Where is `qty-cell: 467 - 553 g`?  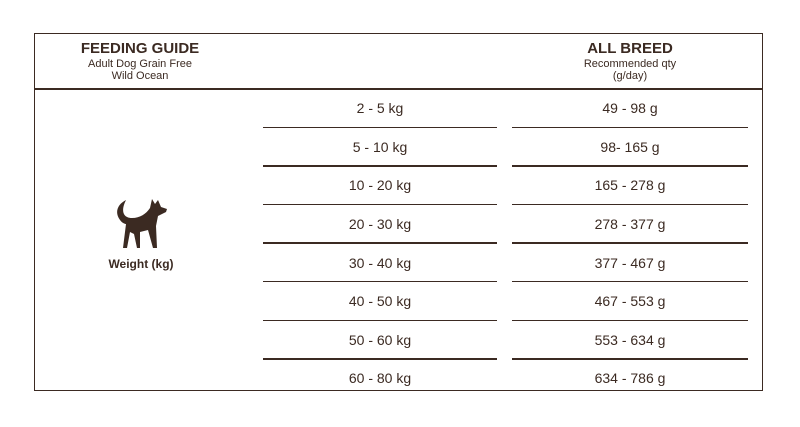
qty-cell: 467 - 553 g is located at coordinates (630, 301).